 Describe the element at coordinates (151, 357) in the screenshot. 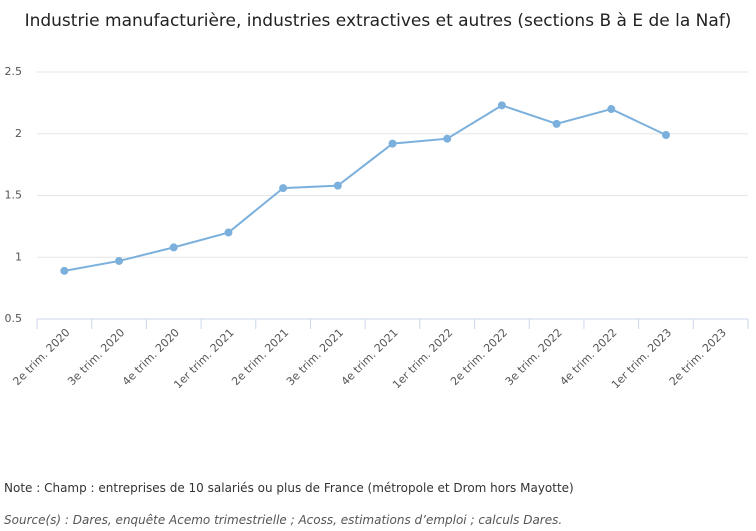

I see `x-tick-label: 4e trim. 2020` at that location.